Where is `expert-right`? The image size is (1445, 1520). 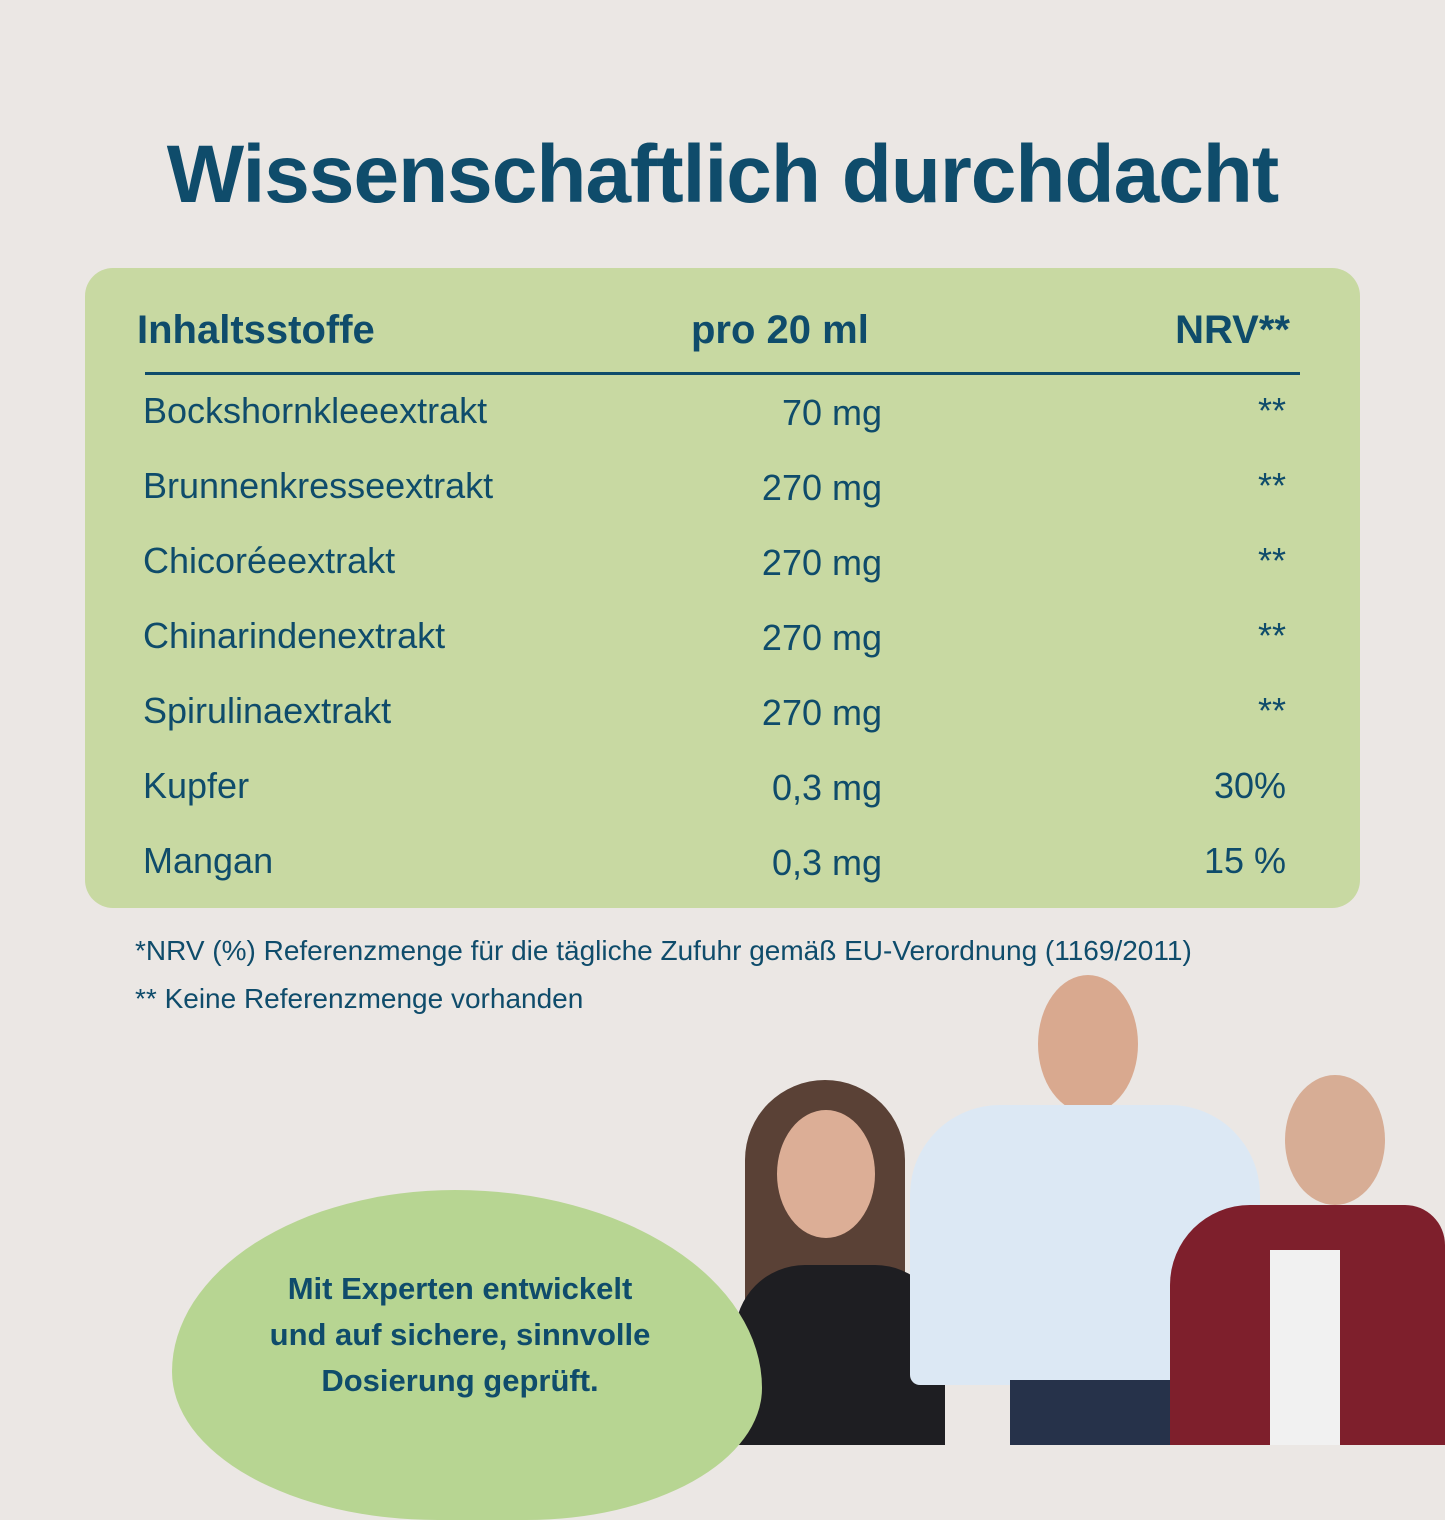 expert-right is located at coordinates (1307, 1257).